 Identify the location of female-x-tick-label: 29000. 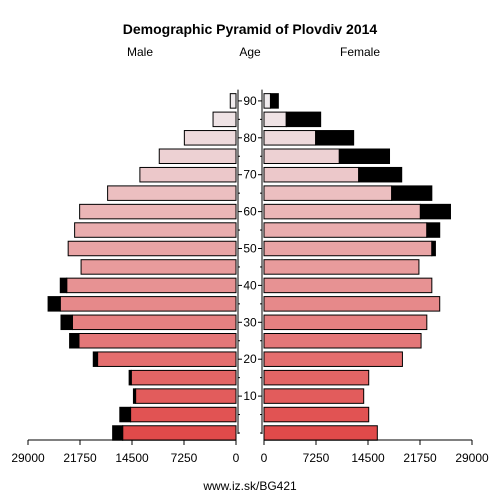
(472, 458).